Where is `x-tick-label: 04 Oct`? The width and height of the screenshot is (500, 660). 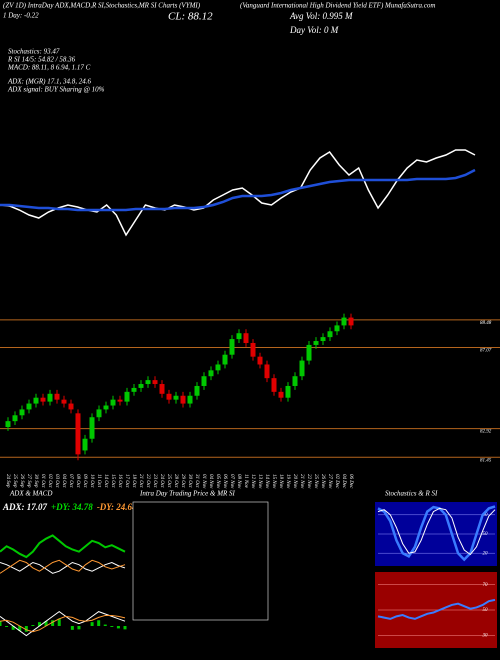 x-tick-label: 04 Oct is located at coordinates (63, 481).